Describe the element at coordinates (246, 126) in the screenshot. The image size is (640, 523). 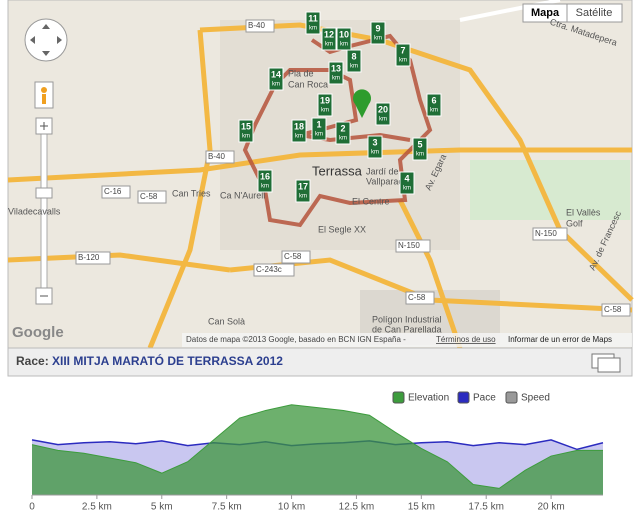
I see `km-number: 15` at that location.